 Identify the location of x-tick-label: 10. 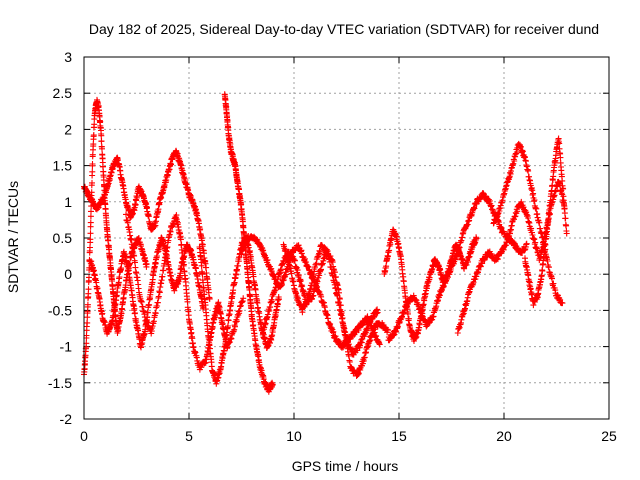
(294, 436).